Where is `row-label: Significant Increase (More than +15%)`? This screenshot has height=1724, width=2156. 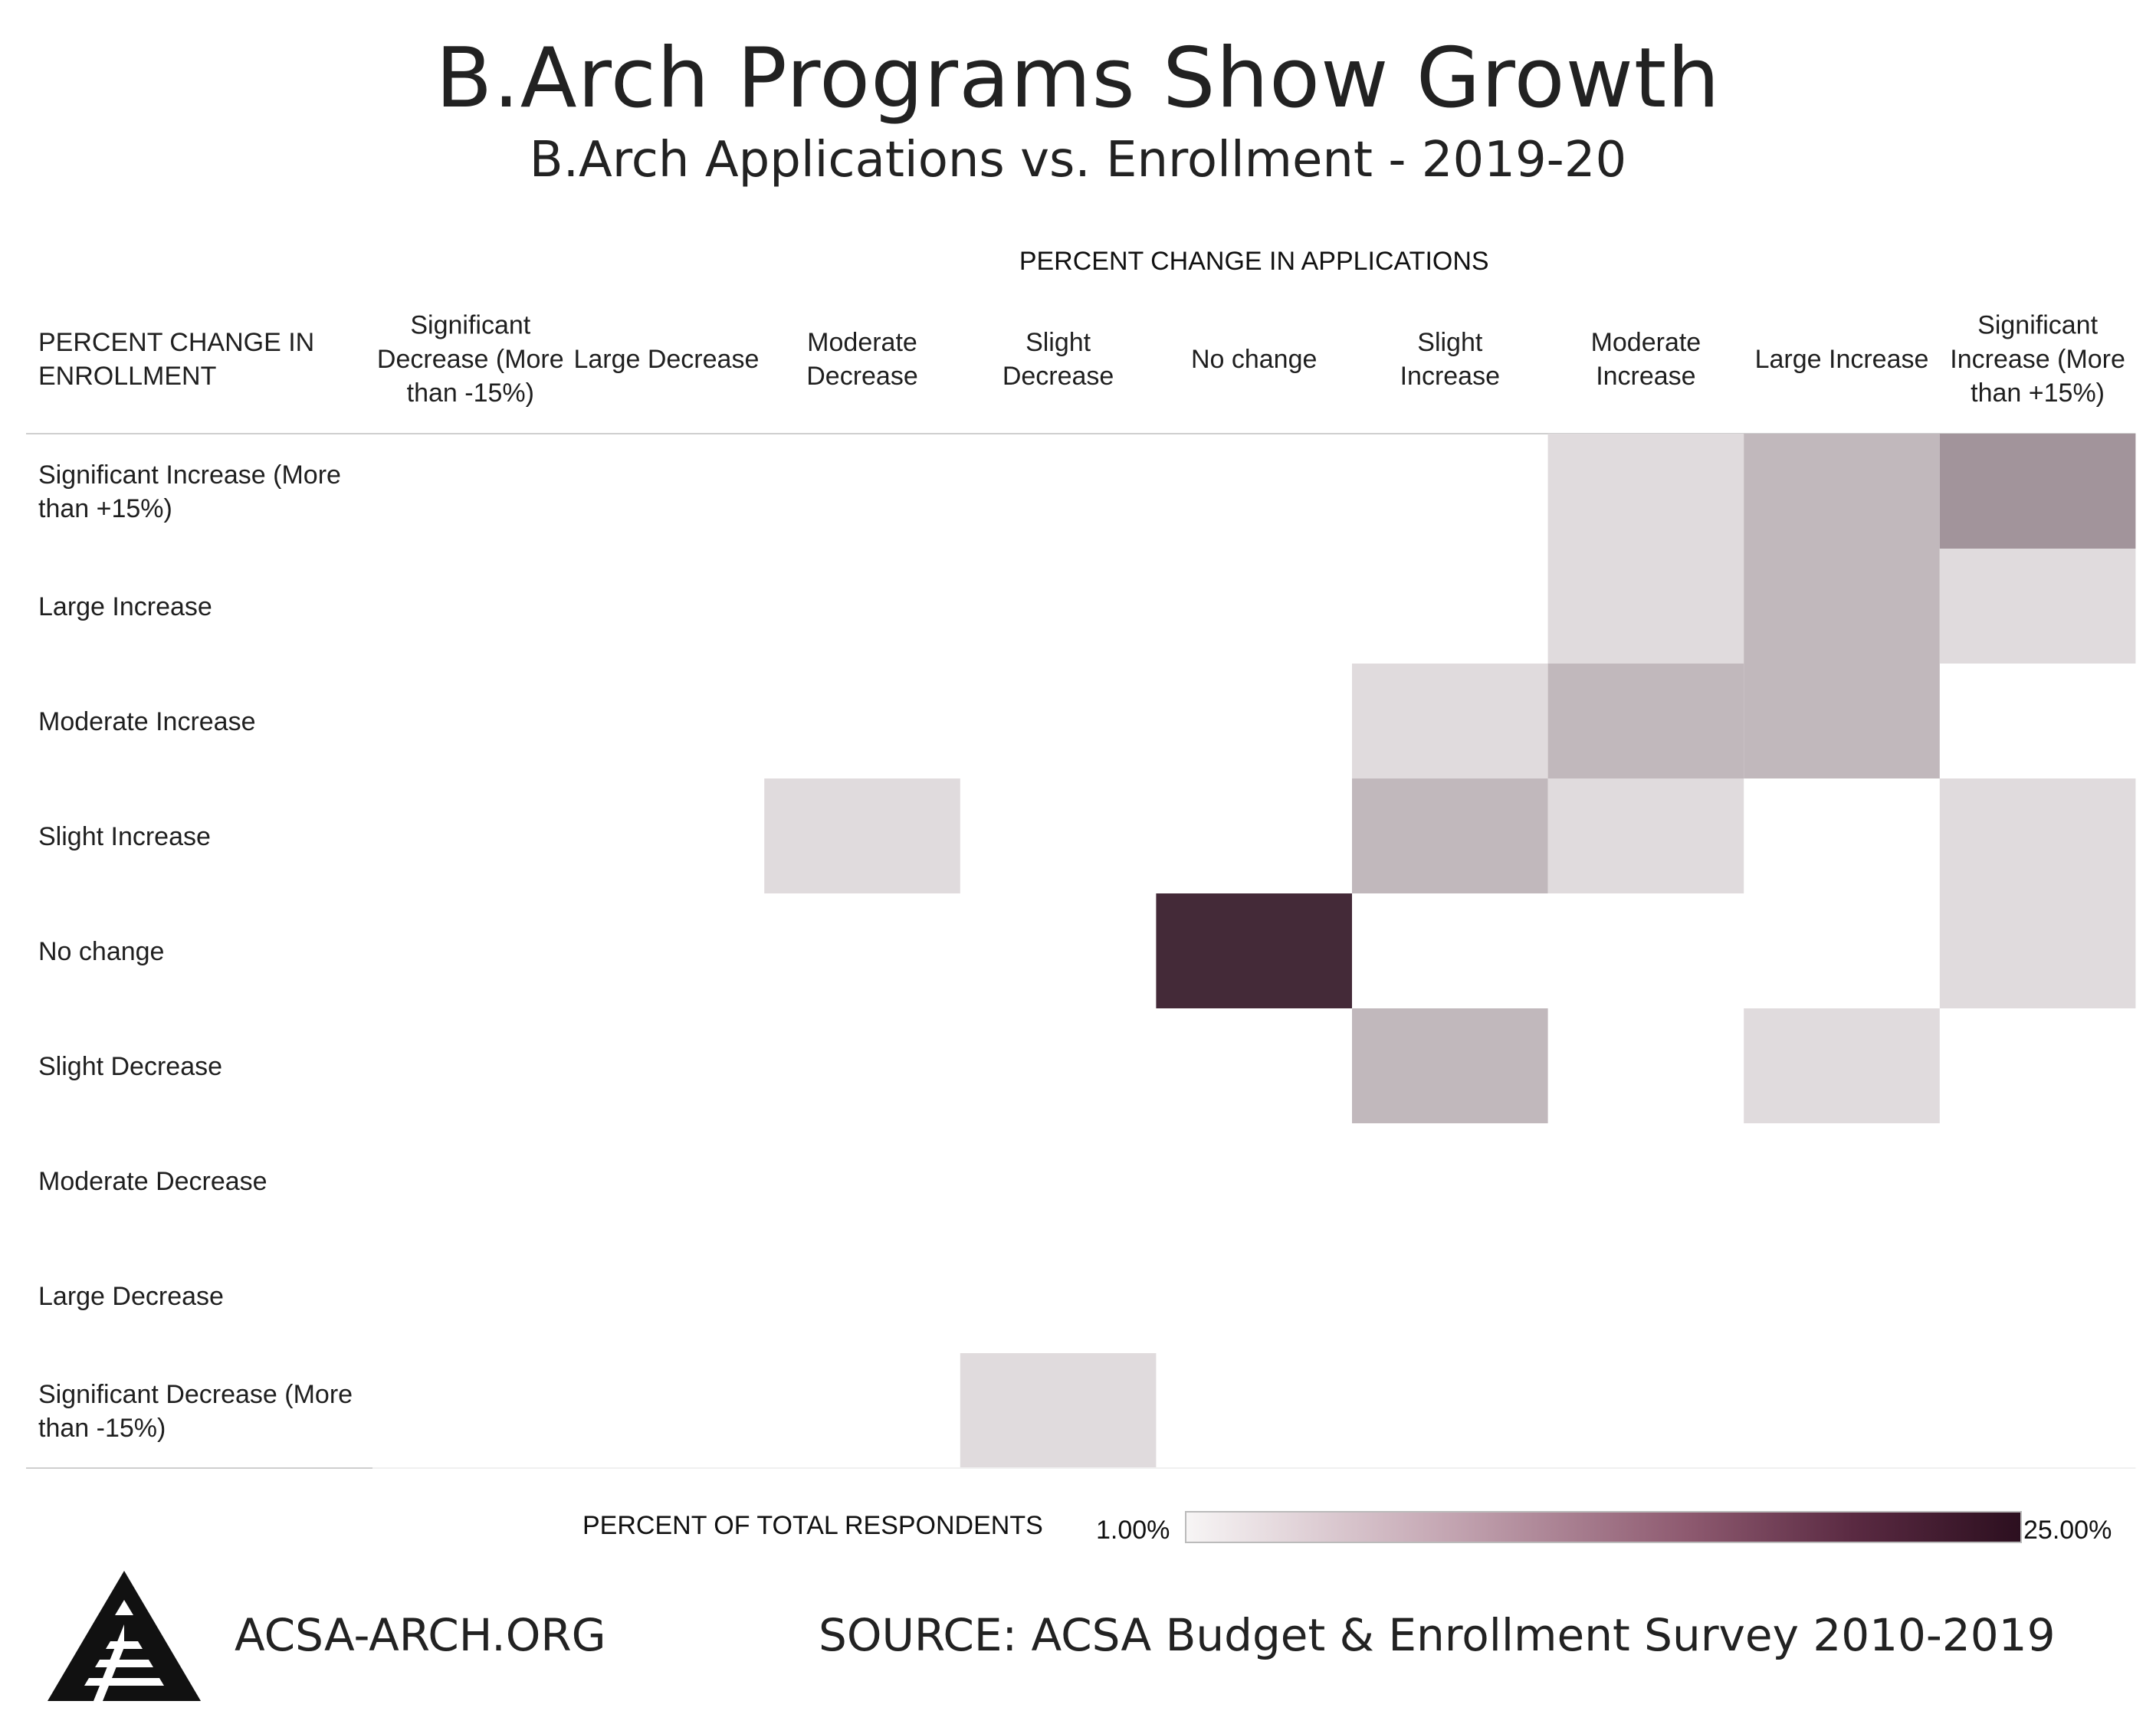 row-label: Significant Increase (More than +15%) is located at coordinates (189, 491).